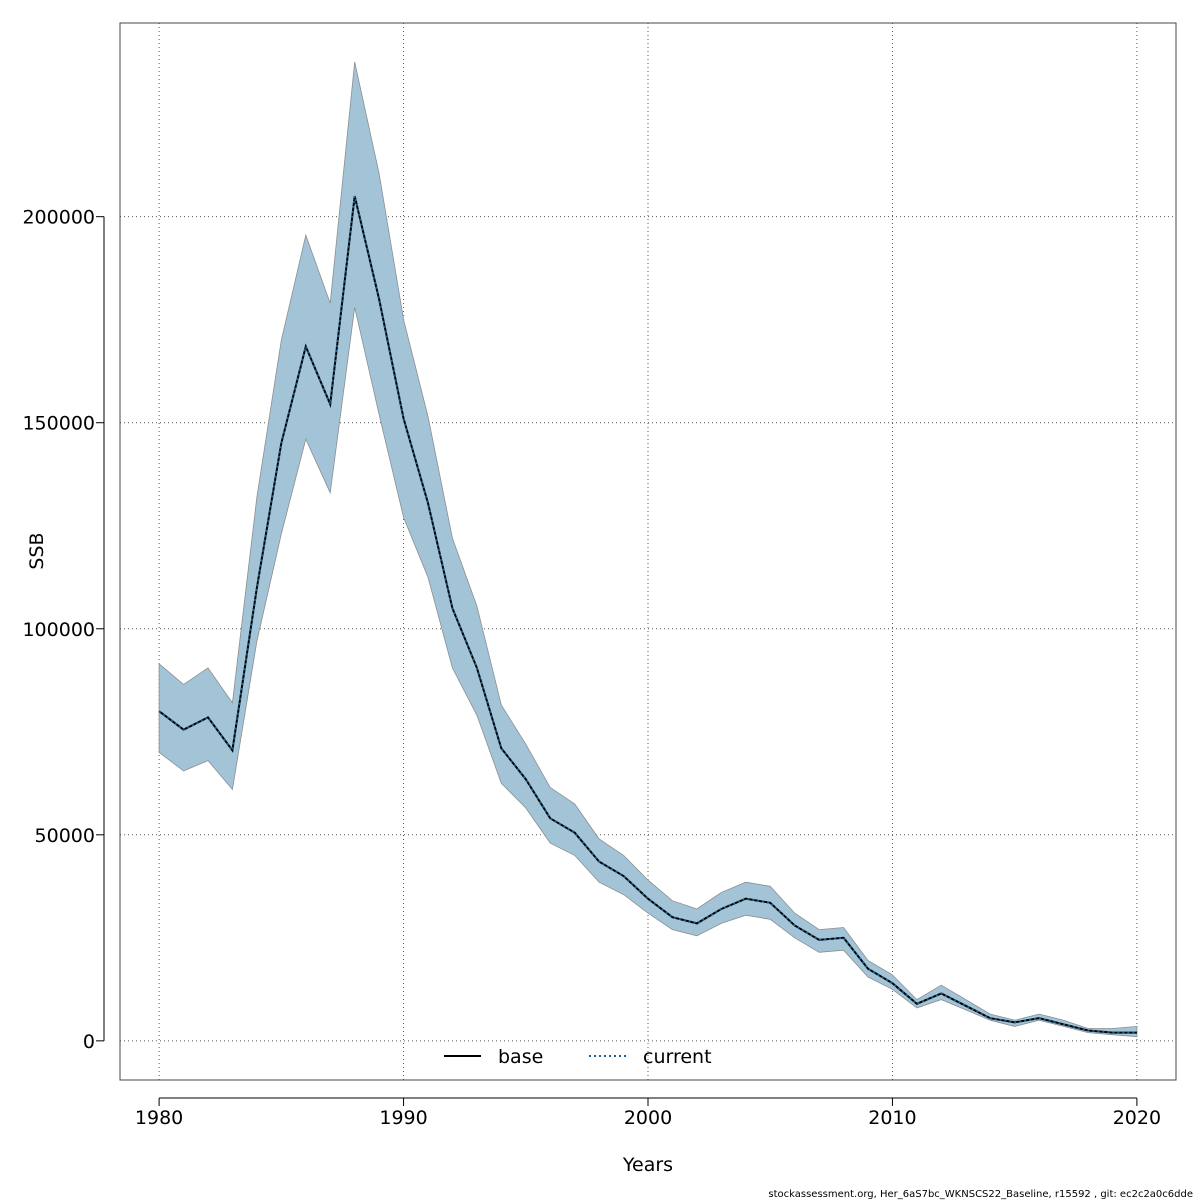 The height and width of the screenshot is (1200, 1200). Describe the element at coordinates (1137, 1118) in the screenshot. I see `x-tick-label: 2020` at that location.